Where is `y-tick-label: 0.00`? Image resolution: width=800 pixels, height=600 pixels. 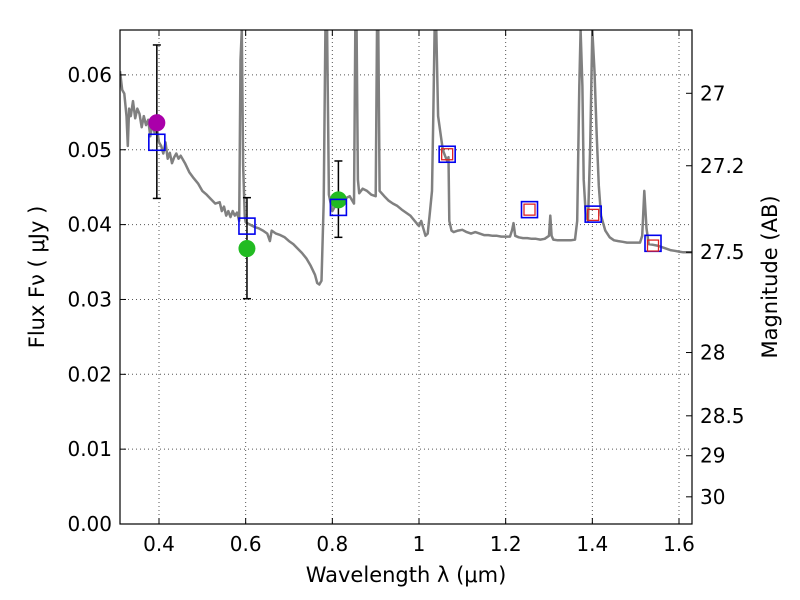 y-tick-label: 0.00 is located at coordinates (89, 524).